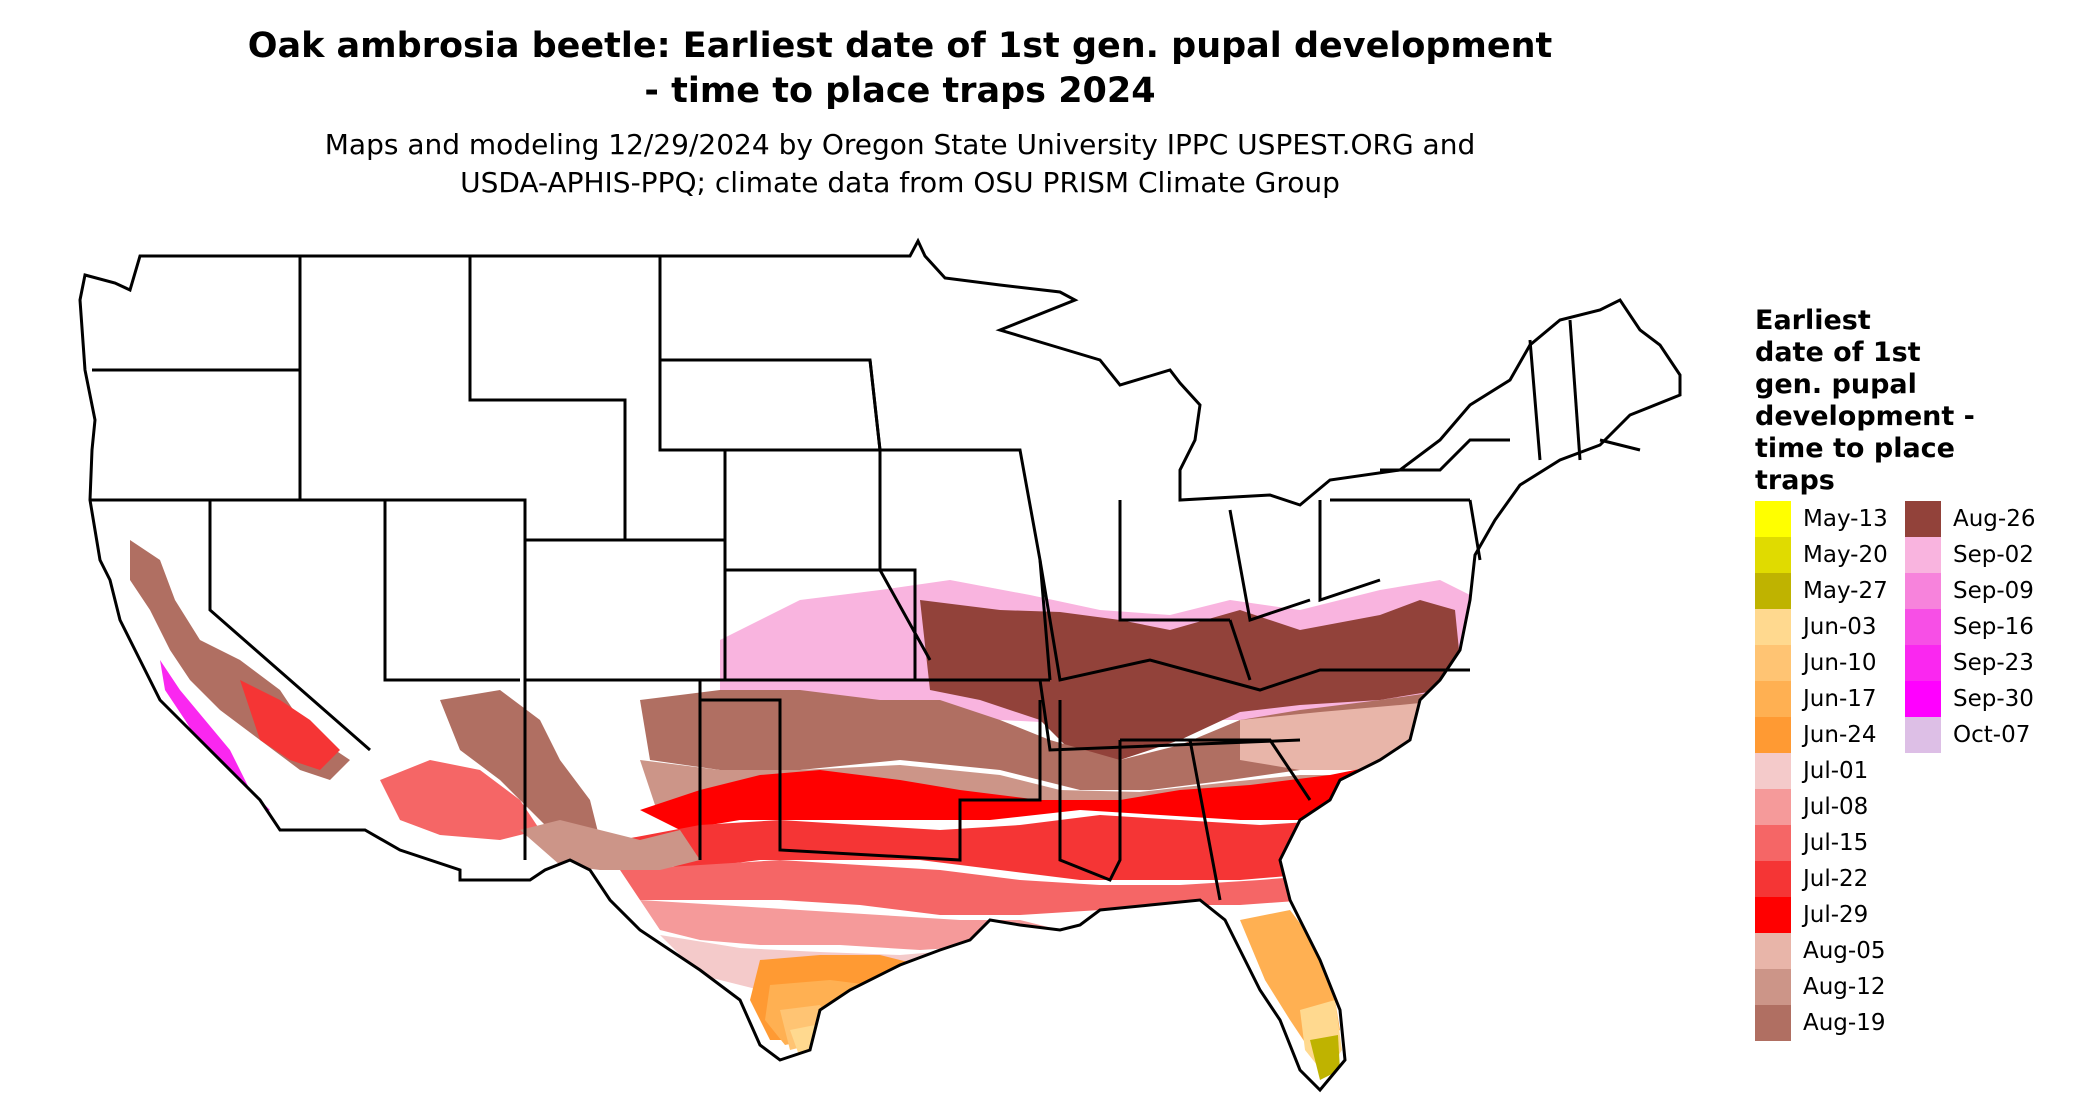  Describe the element at coordinates (1840, 663) in the screenshot. I see `legend-label: Jun-10` at that location.